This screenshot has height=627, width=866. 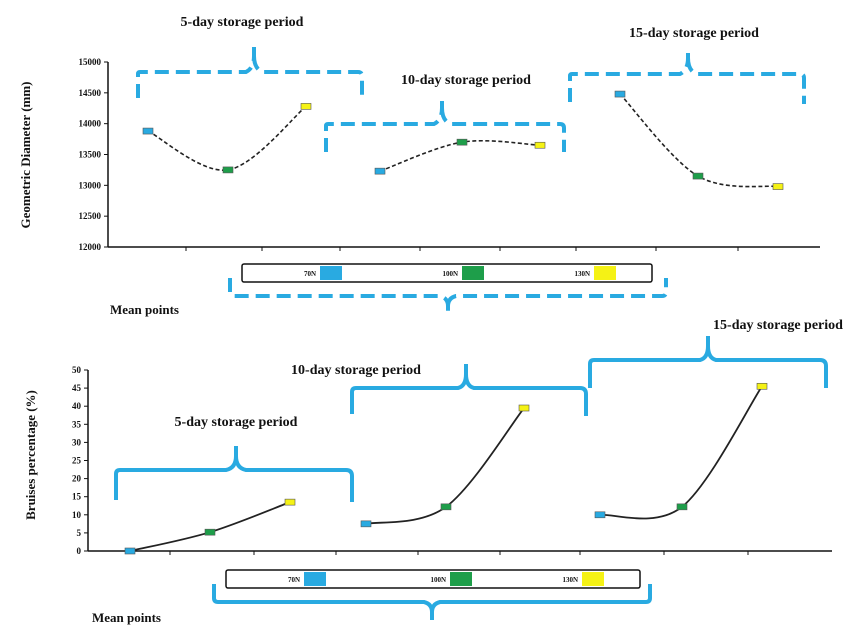 I want to click on top-y-tick-label: 13500, so click(x=90, y=155).